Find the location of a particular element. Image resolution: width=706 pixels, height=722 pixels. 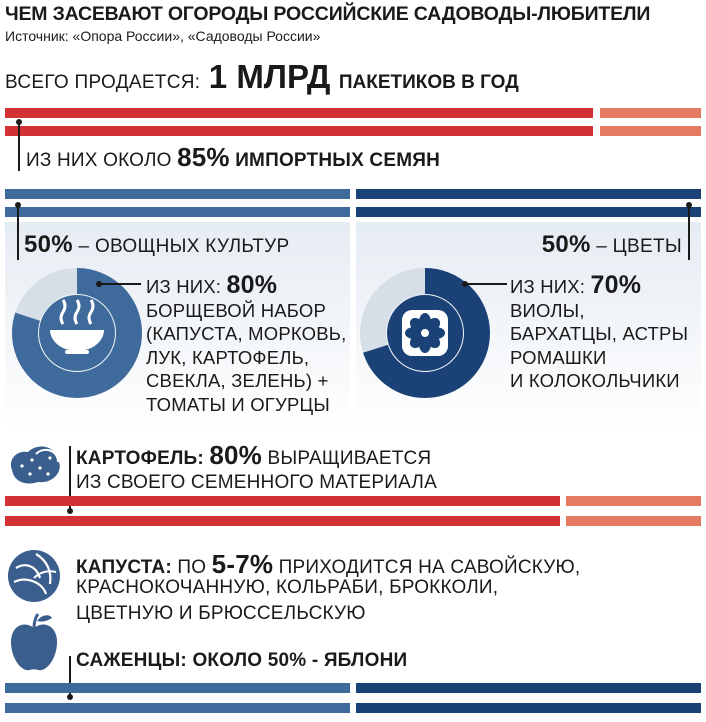

import-percent: 85% is located at coordinates (203, 157).